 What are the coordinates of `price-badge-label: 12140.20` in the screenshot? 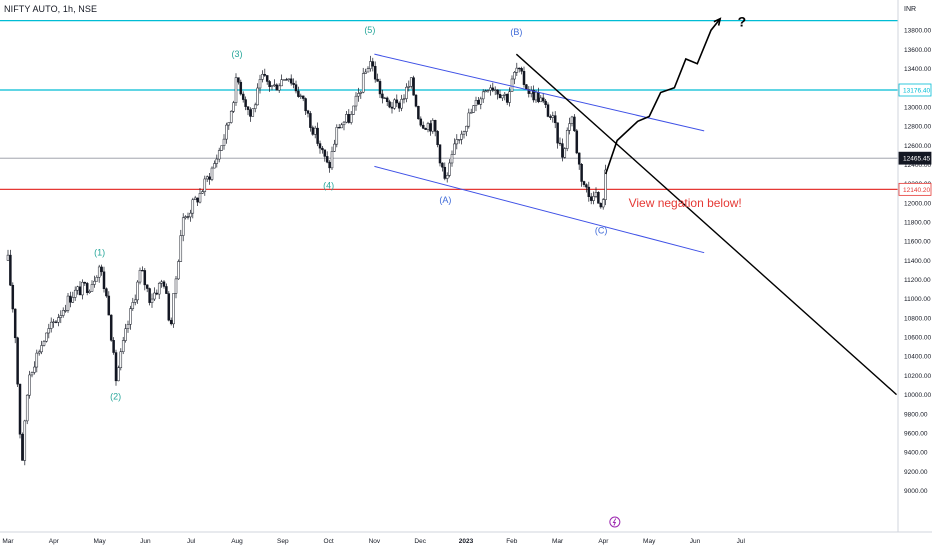 It's located at (916, 190).